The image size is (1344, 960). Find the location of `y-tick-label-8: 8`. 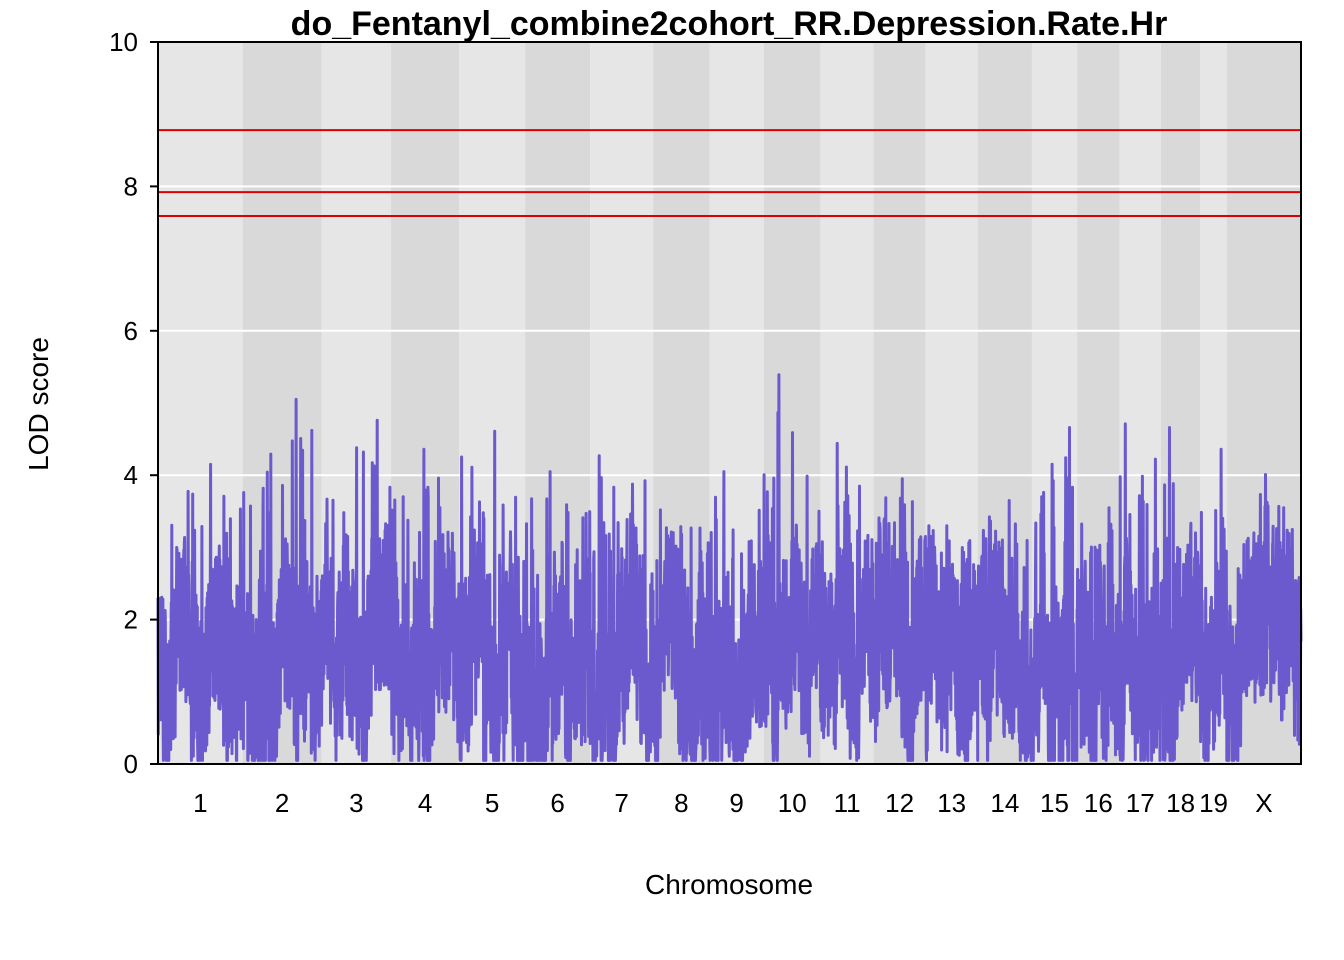

y-tick-label-8: 8 is located at coordinates (131, 186).